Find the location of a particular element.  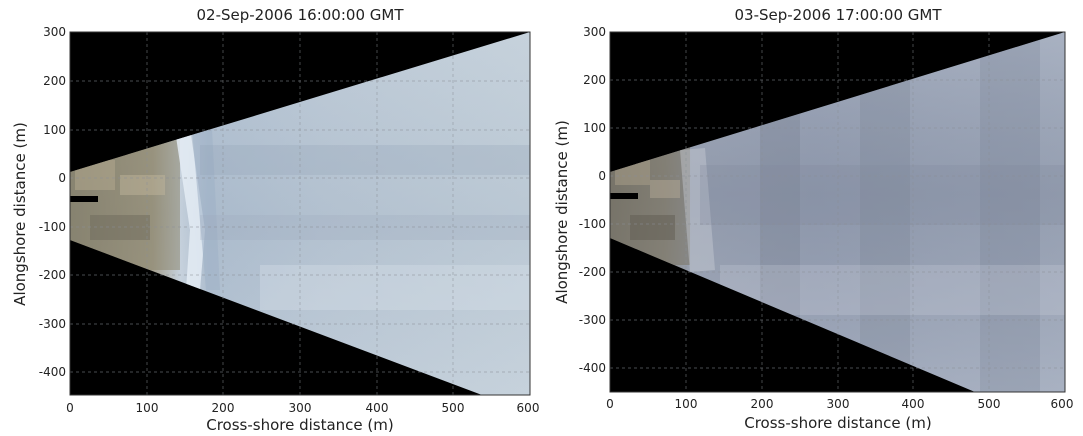

panel-1-y-ticks: 300 200 100 0 -100 -200 -300 -400 is located at coordinates (52, 202).